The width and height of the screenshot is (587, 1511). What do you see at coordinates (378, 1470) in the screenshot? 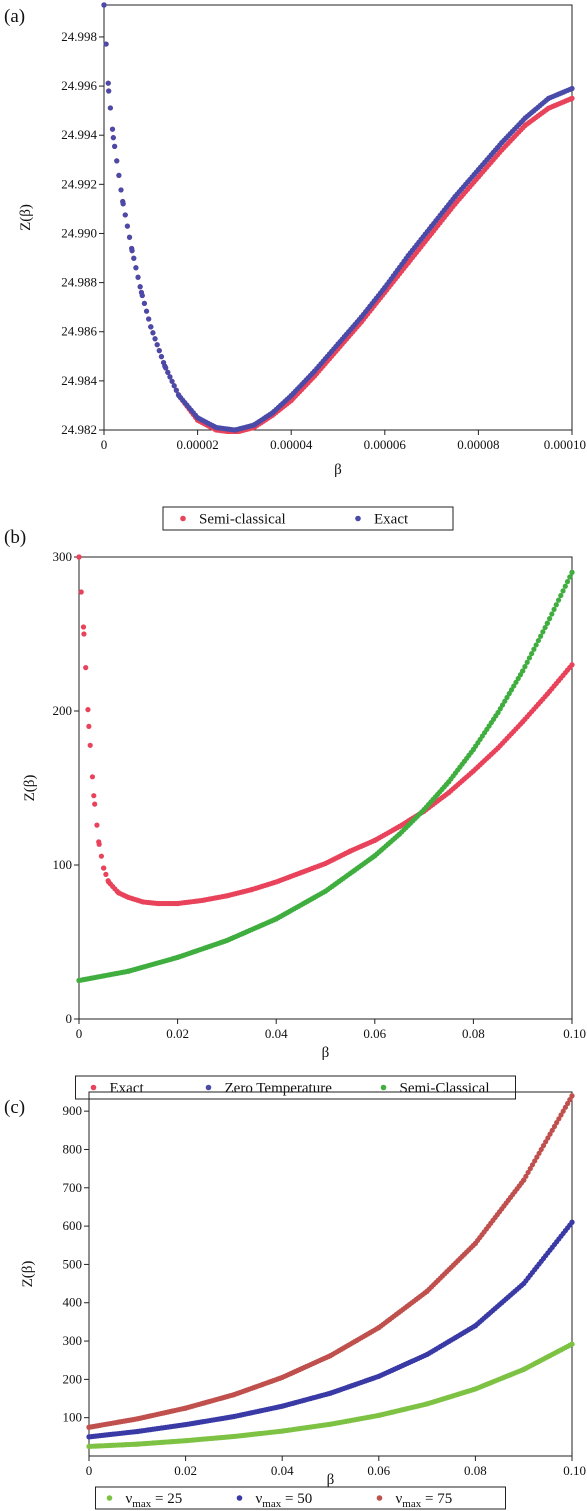
I see `x-tick-label: 0.06` at bounding box center [378, 1470].